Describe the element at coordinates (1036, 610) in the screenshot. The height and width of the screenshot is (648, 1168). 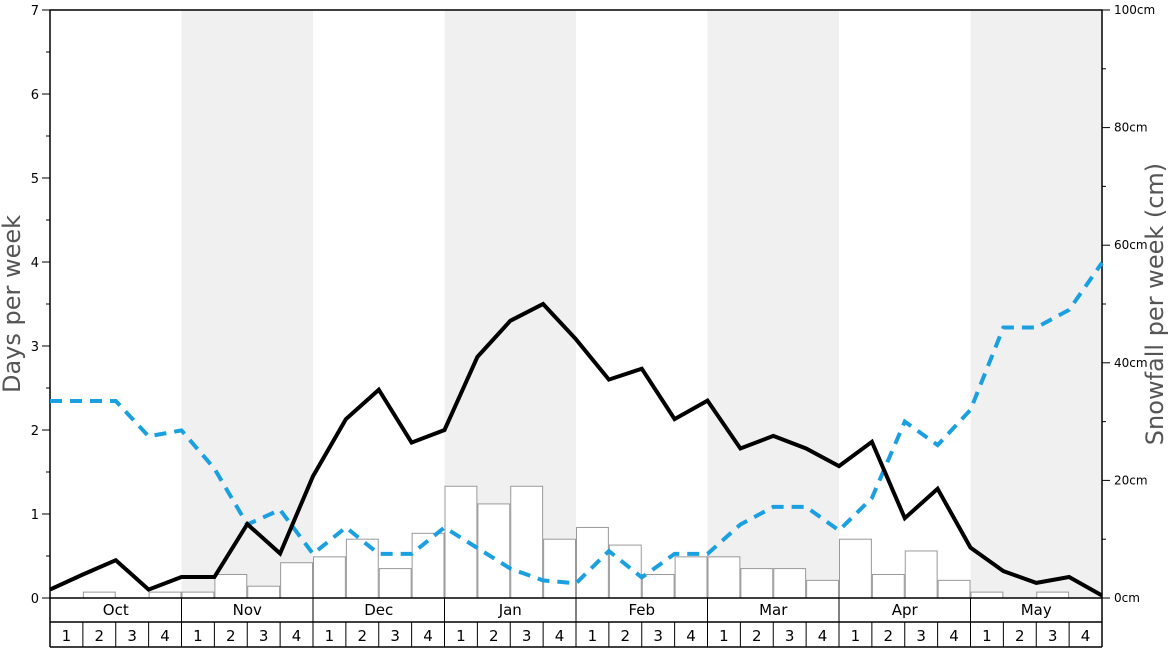
I see `month-label: May` at that location.